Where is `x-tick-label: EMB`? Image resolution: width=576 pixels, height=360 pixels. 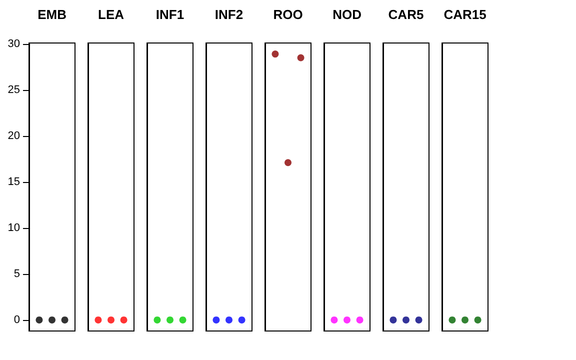 x-tick-label: EMB is located at coordinates (52, 14).